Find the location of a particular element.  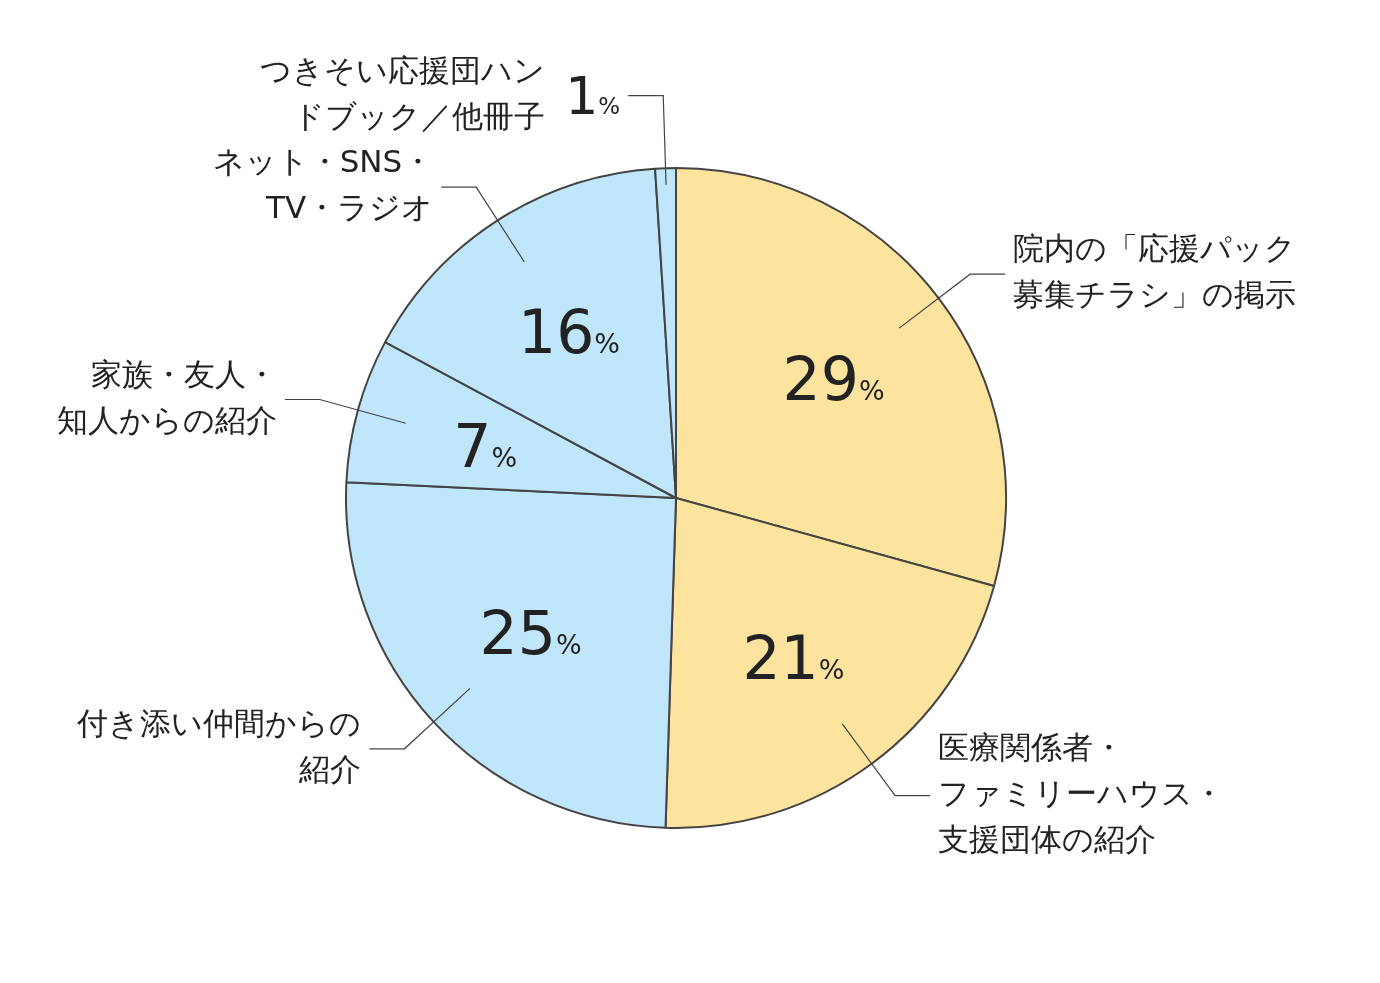

slice-label: ネット・SNS・TV・ラジオ is located at coordinates (323, 184).